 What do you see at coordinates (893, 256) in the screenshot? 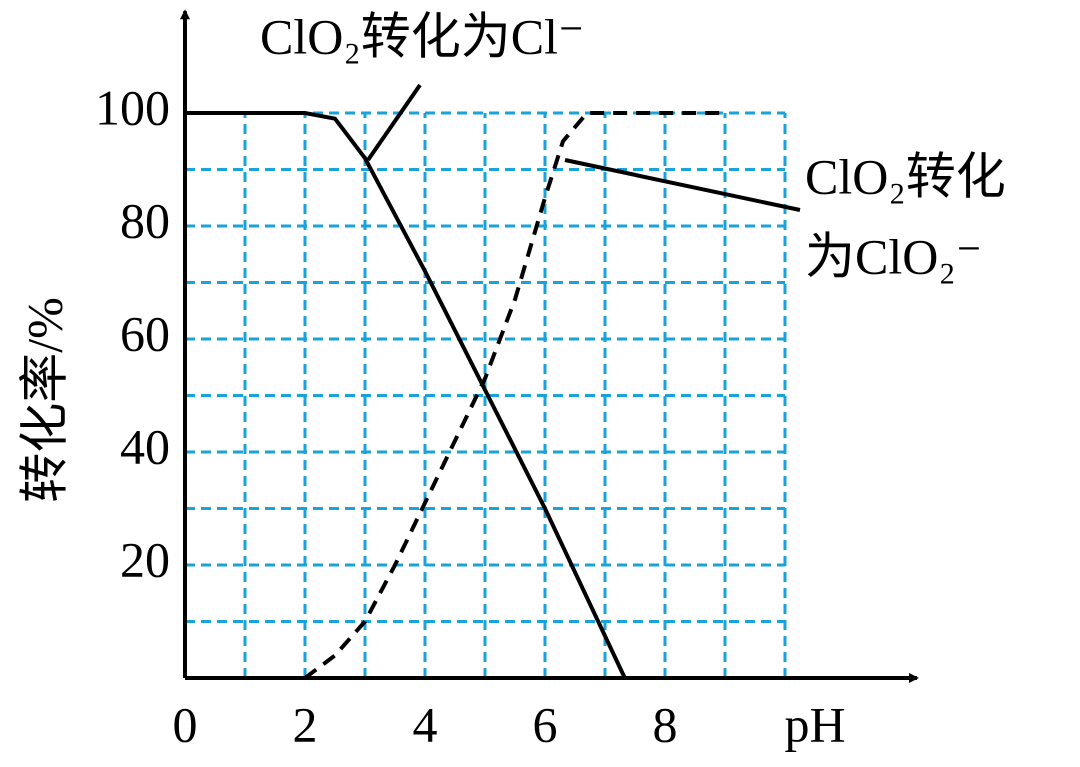
I see `annotation: 为ClO₂⁻` at bounding box center [893, 256].